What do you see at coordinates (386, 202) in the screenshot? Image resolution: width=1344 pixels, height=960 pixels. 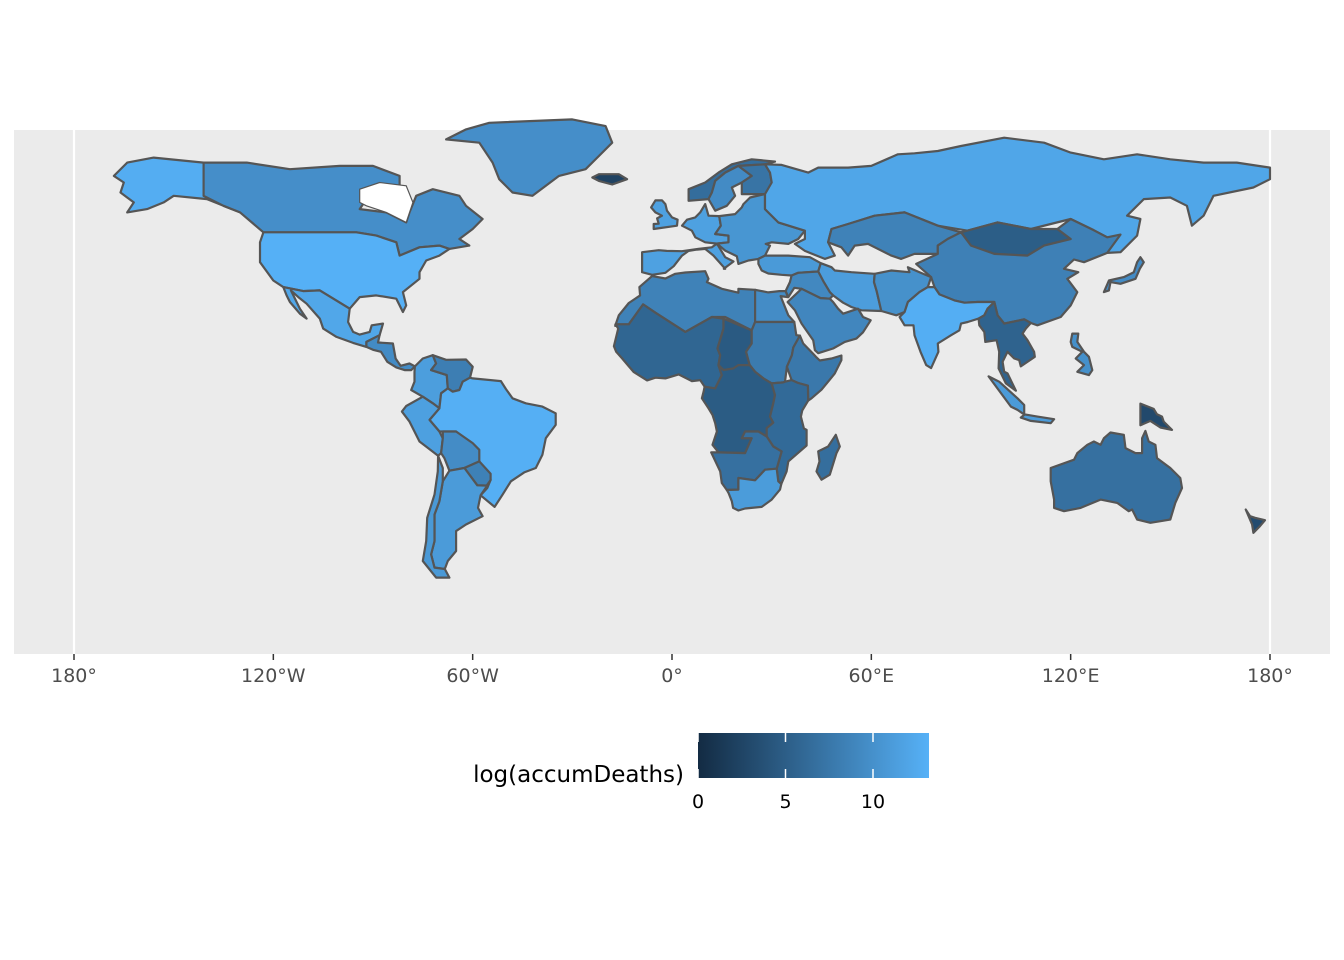 I see `hudson-bay` at bounding box center [386, 202].